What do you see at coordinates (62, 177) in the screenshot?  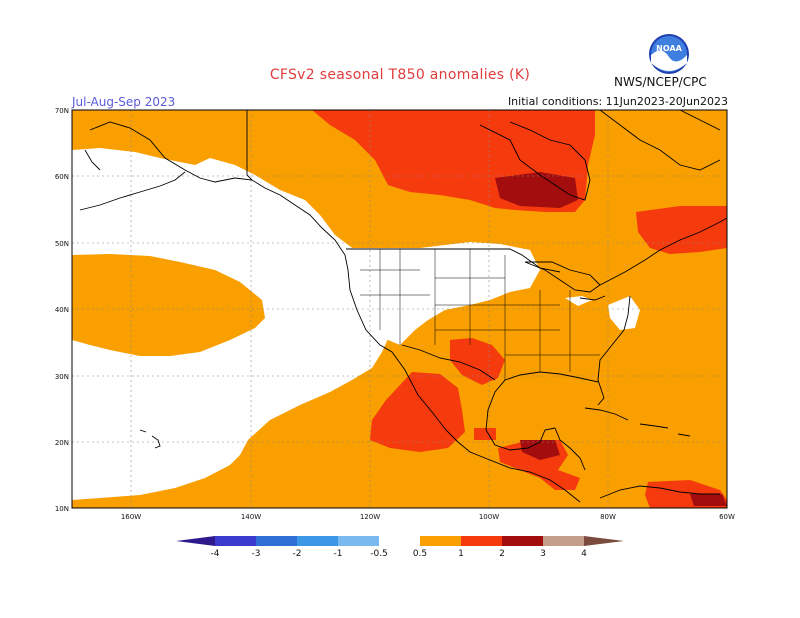 I see `lat-label: 60N` at bounding box center [62, 177].